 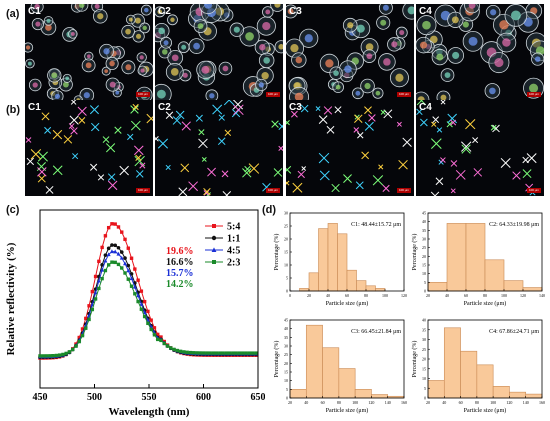 What do you see at coordinates (233, 263) in the screenshot?
I see `legend-label: 2:3` at bounding box center [233, 263].